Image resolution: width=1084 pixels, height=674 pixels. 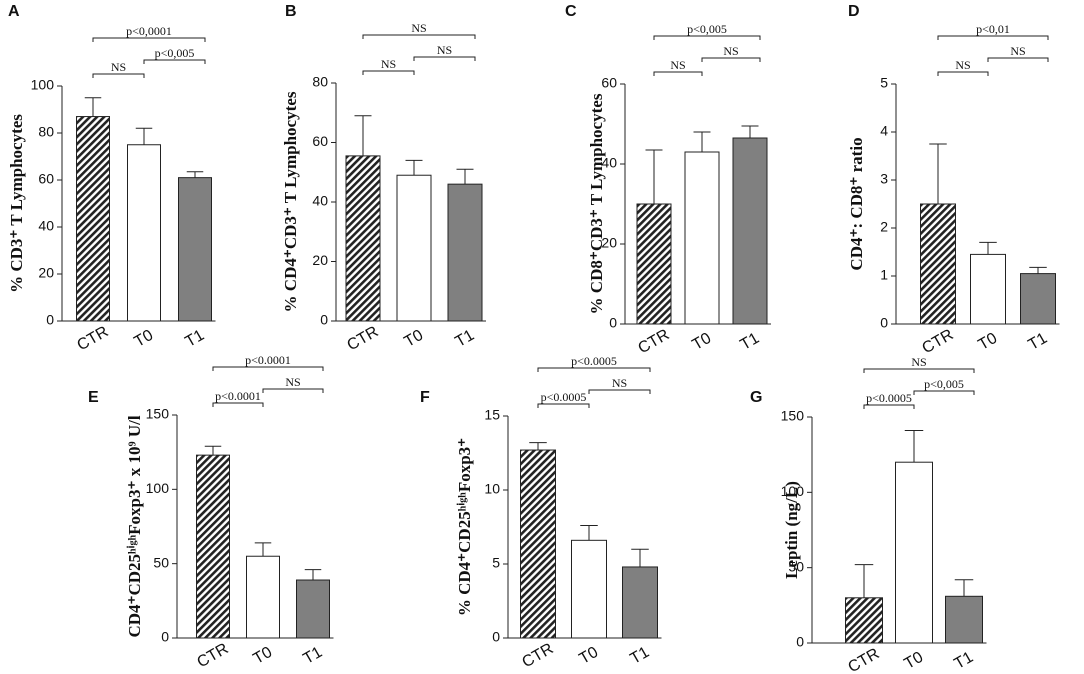 What do you see at coordinates (492, 489) in the screenshot?
I see `y-tick-label: 10` at bounding box center [492, 489].